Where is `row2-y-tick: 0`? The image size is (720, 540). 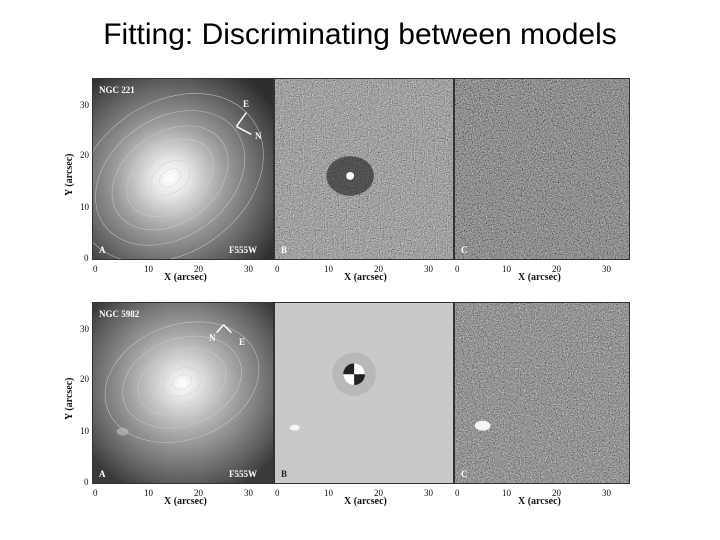 row2-y-tick: 0 is located at coordinates (86, 482).